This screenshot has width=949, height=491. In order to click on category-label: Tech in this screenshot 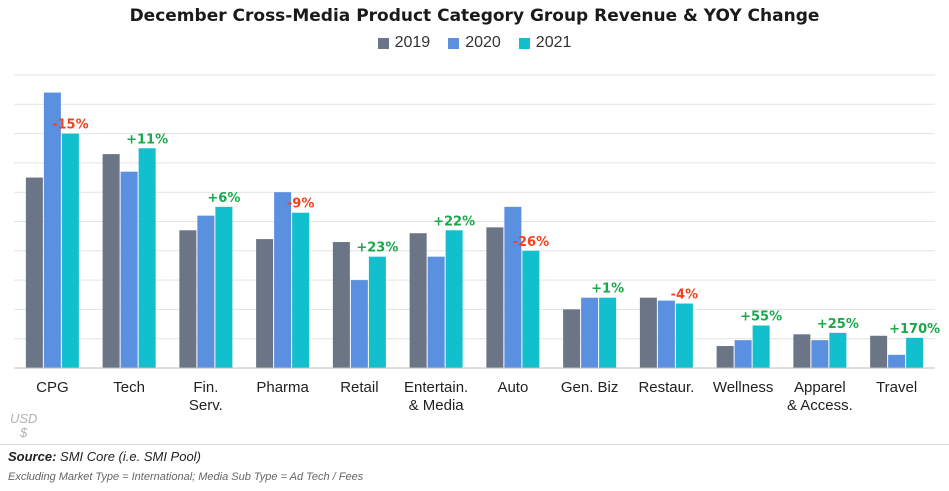, I will do `click(129, 387)`.